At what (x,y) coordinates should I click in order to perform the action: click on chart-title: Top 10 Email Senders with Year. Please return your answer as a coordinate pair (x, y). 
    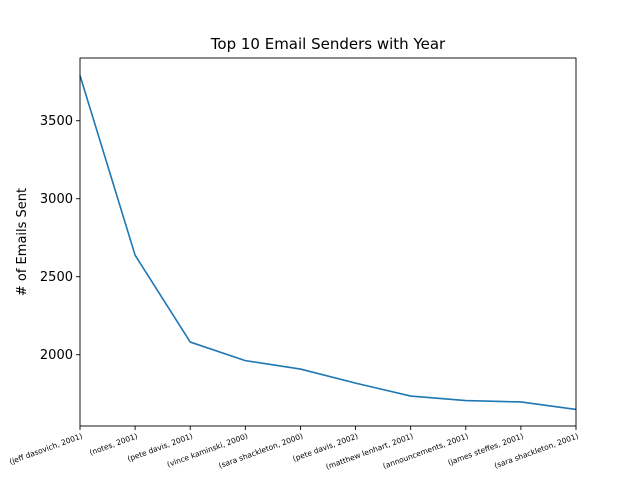
    Looking at the image, I should click on (328, 44).